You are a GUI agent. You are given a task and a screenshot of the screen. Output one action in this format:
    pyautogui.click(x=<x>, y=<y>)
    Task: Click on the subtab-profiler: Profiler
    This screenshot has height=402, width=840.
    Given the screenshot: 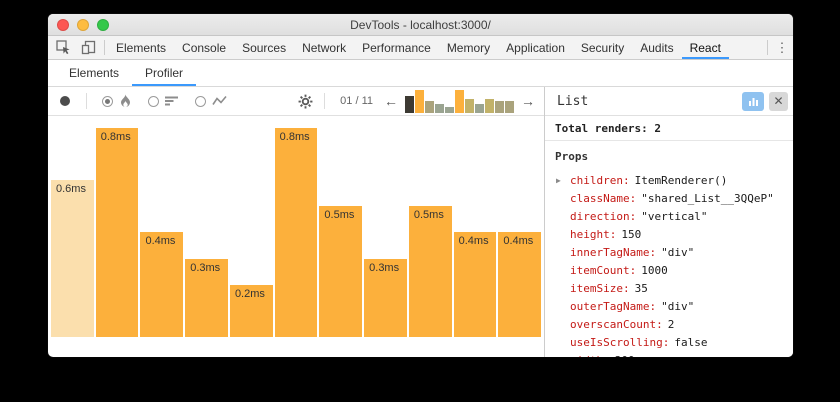 What is the action you would take?
    pyautogui.click(x=164, y=73)
    